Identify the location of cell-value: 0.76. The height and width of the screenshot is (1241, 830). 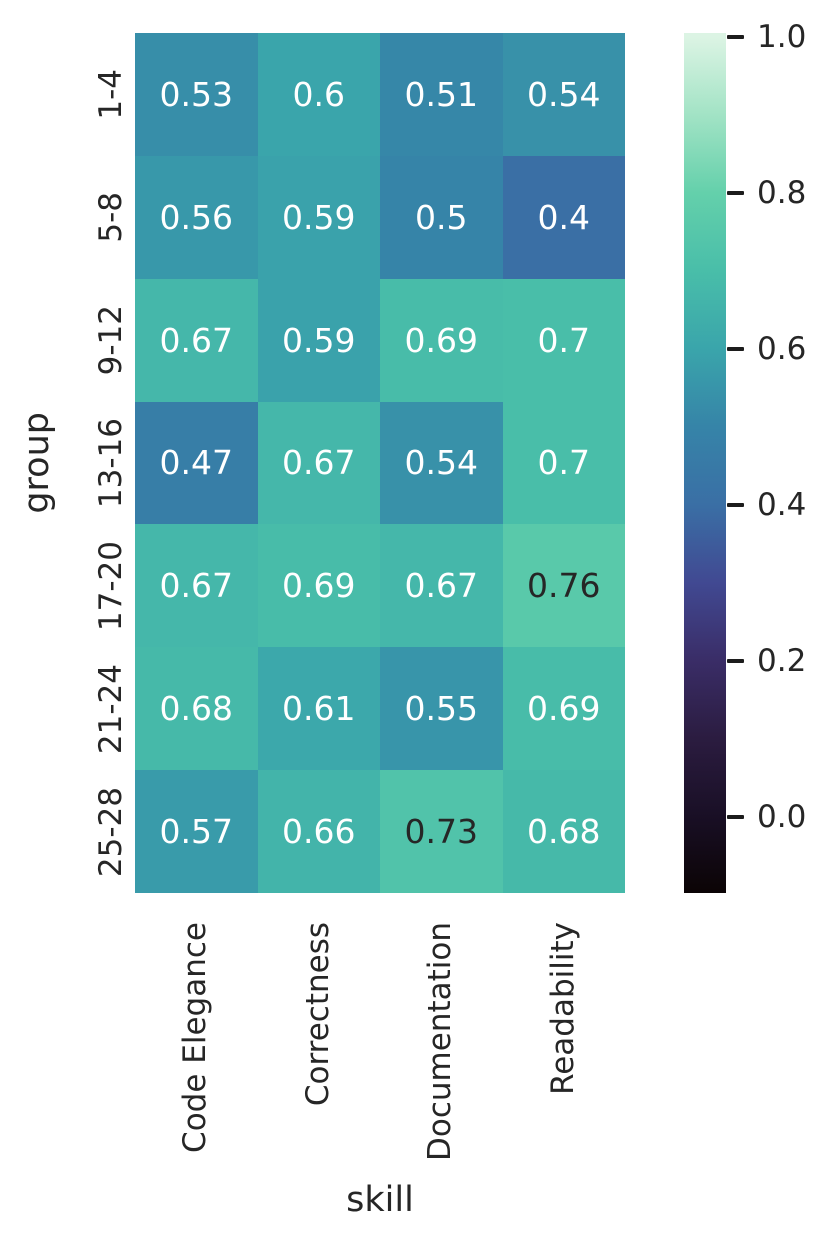
(564, 586).